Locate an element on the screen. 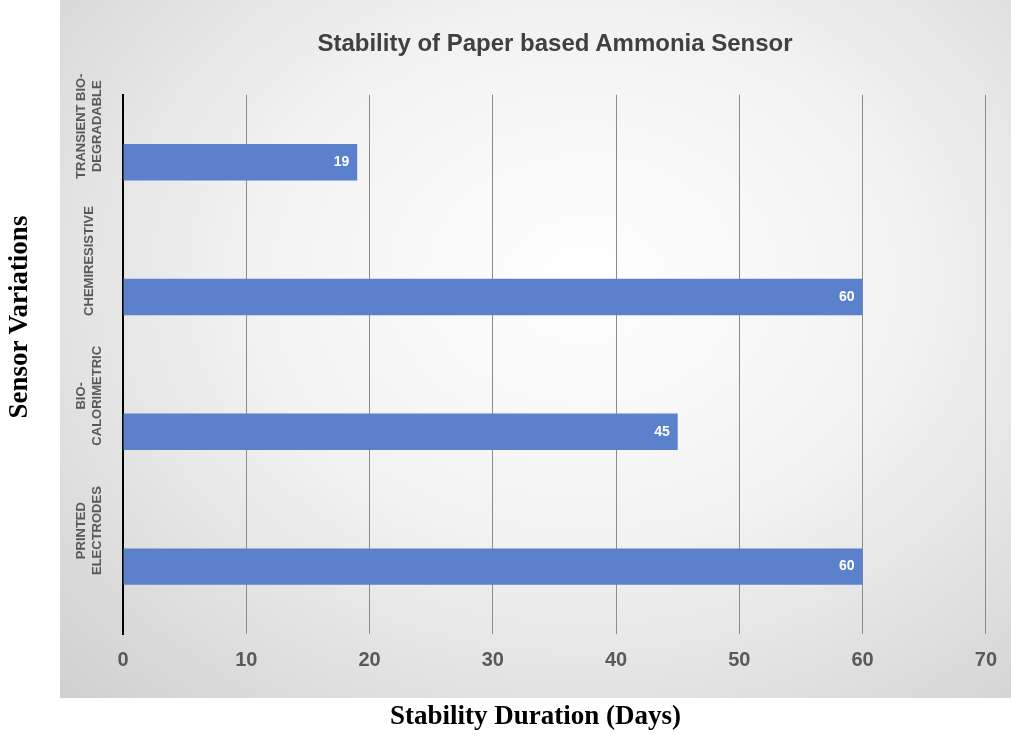 Image resolution: width=1011 pixels, height=735 pixels. data-label: 19 is located at coordinates (341, 161).